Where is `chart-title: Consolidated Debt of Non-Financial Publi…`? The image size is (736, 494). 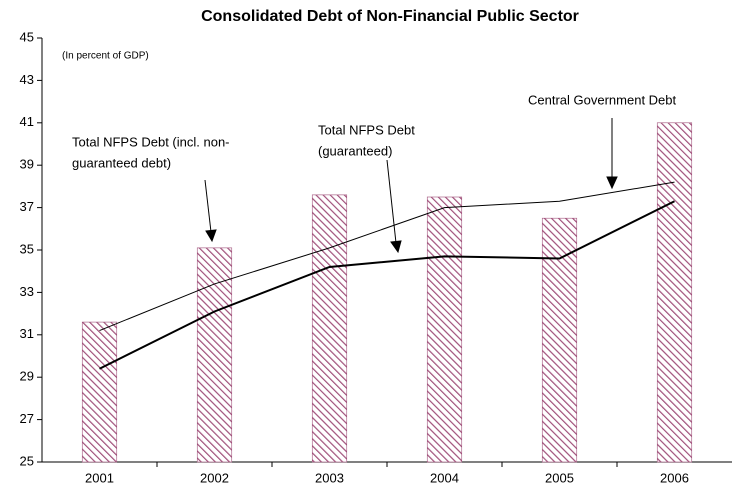
chart-title: Consolidated Debt of Non-Financial Publi… is located at coordinates (390, 16).